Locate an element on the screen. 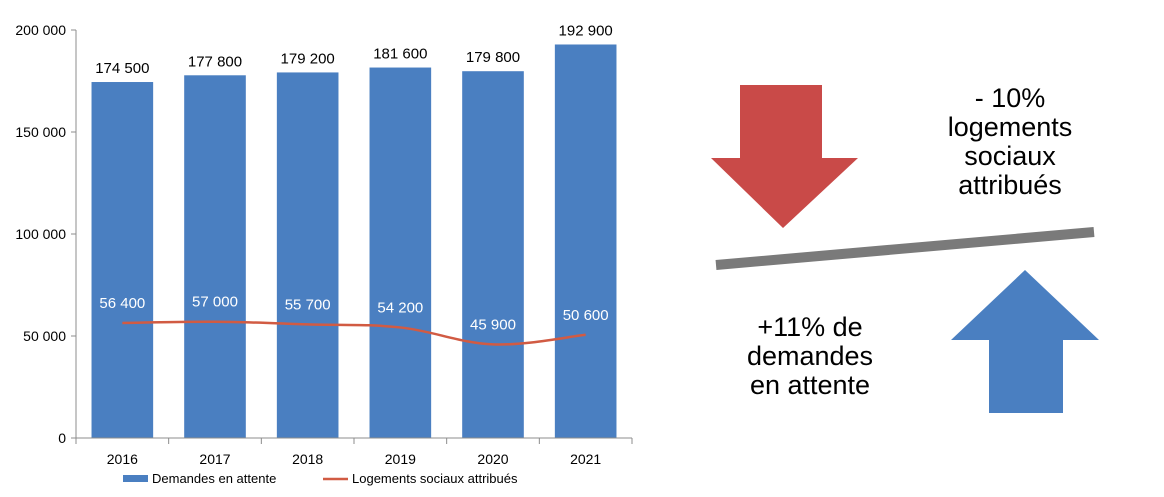 Image resolution: width=1164 pixels, height=497 pixels. callout-increase-line-2: demandes is located at coordinates (810, 356).